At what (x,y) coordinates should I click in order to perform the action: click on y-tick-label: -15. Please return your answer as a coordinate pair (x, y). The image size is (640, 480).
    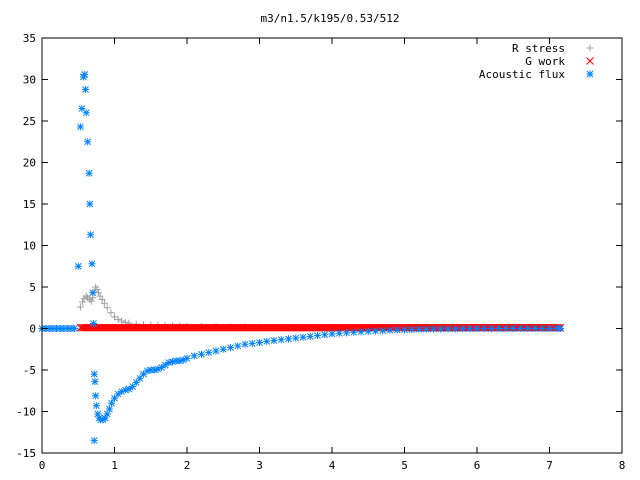
    Looking at the image, I should click on (26, 453).